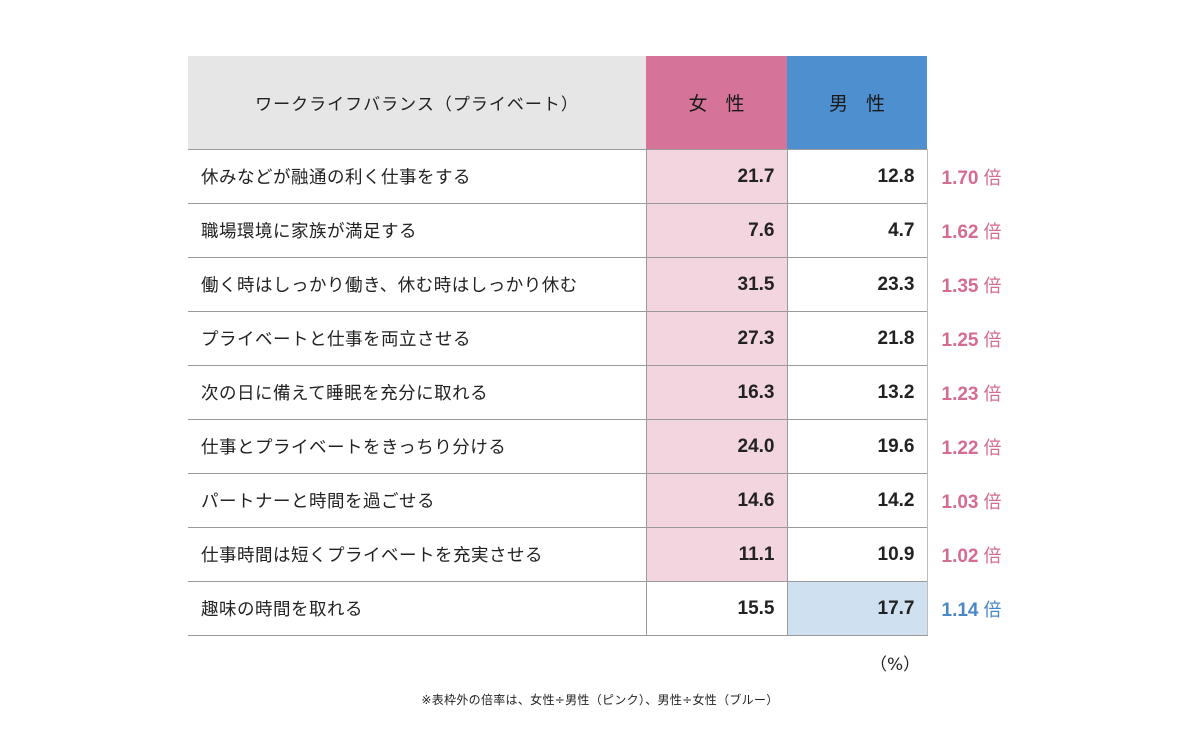  Describe the element at coordinates (417, 392) in the screenshot. I see `row-label: 次の日に備えて睡眠を充分に取れる` at that location.